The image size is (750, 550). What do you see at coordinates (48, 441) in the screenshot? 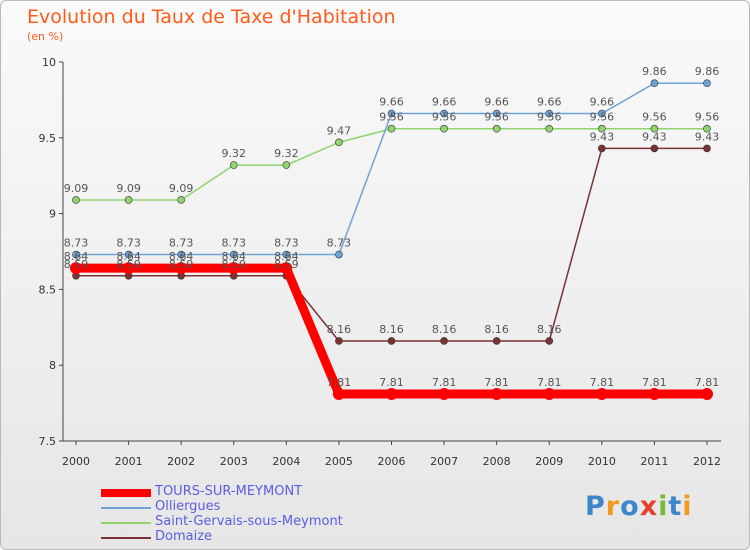
I see `y-tick-label: 7.5` at bounding box center [48, 441].